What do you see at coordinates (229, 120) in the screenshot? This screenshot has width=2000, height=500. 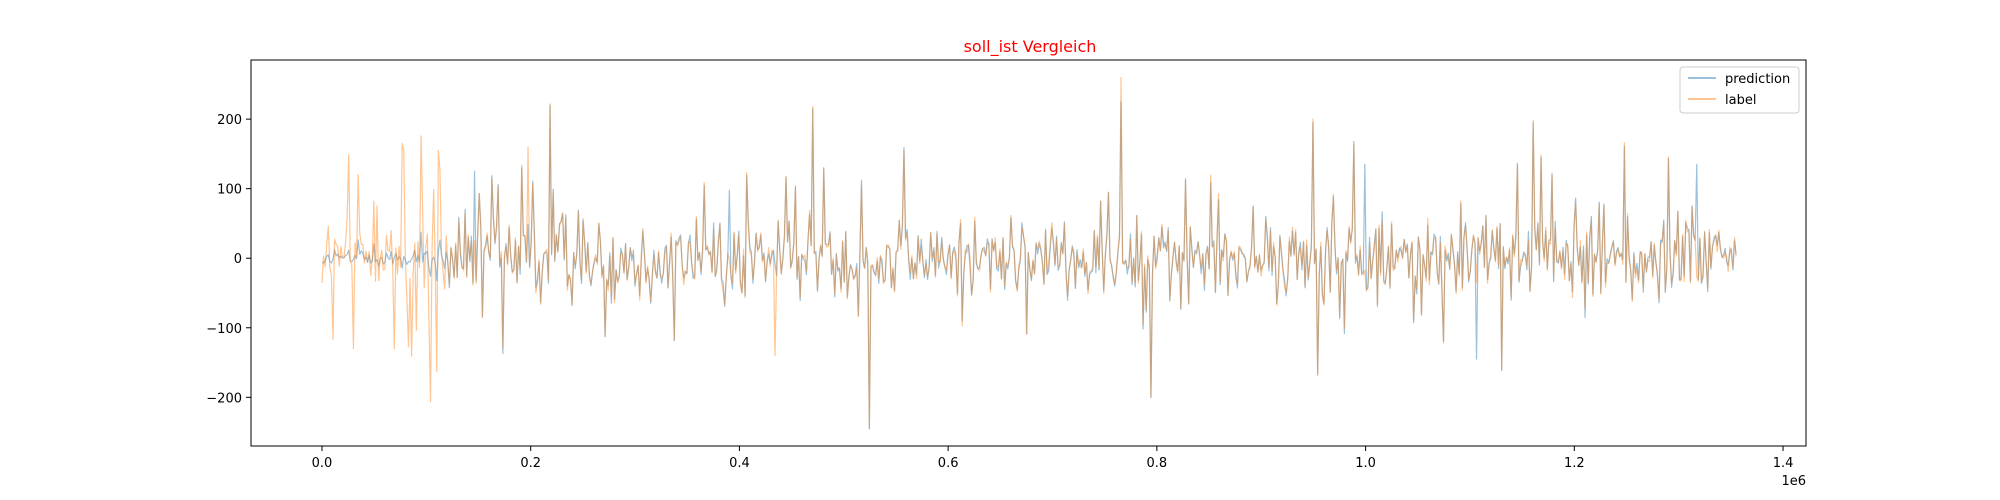 I see `y-tick-label: 200` at bounding box center [229, 120].